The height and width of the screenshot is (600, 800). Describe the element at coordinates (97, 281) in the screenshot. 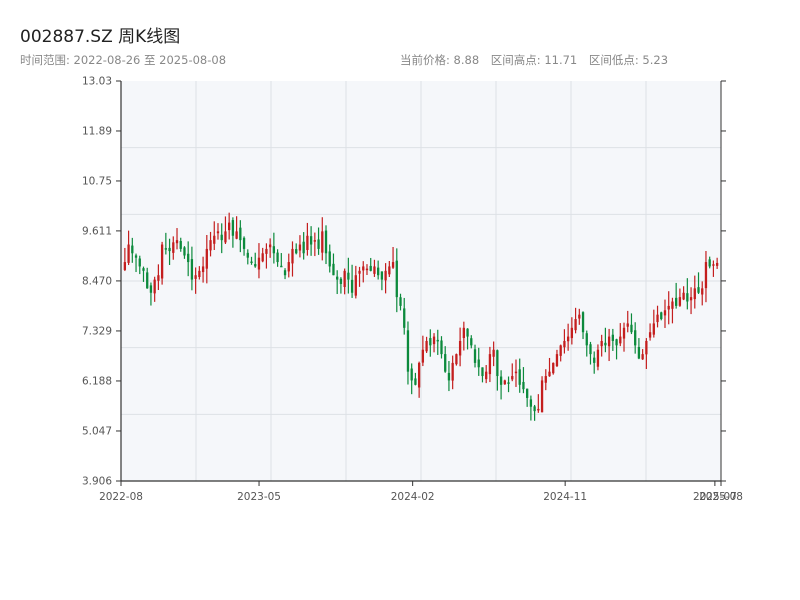

I see `y-tick-label: 8.470` at that location.